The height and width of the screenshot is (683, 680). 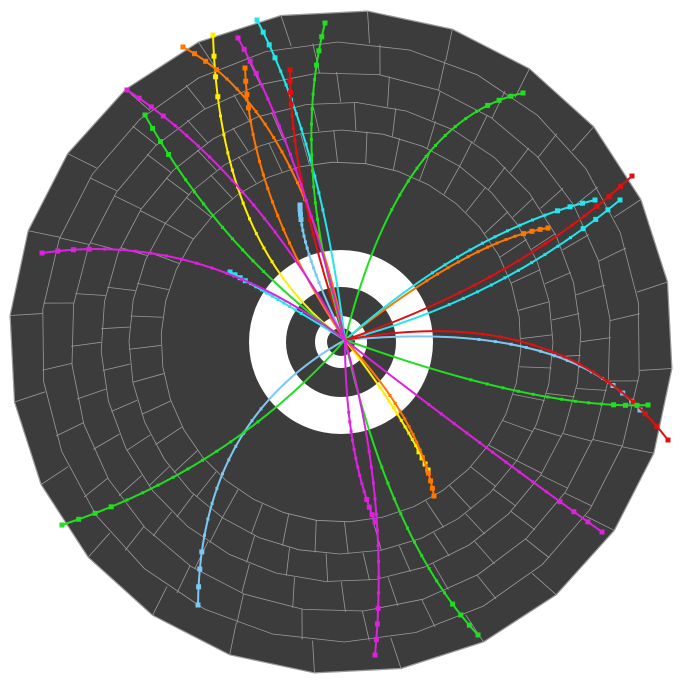 I want to click on track-magenta-down, so click(x=361, y=432).